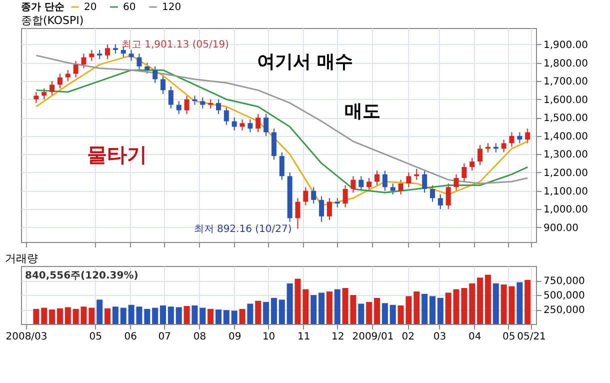  Describe the element at coordinates (362, 111) in the screenshot. I see `annotation: 매도` at that location.